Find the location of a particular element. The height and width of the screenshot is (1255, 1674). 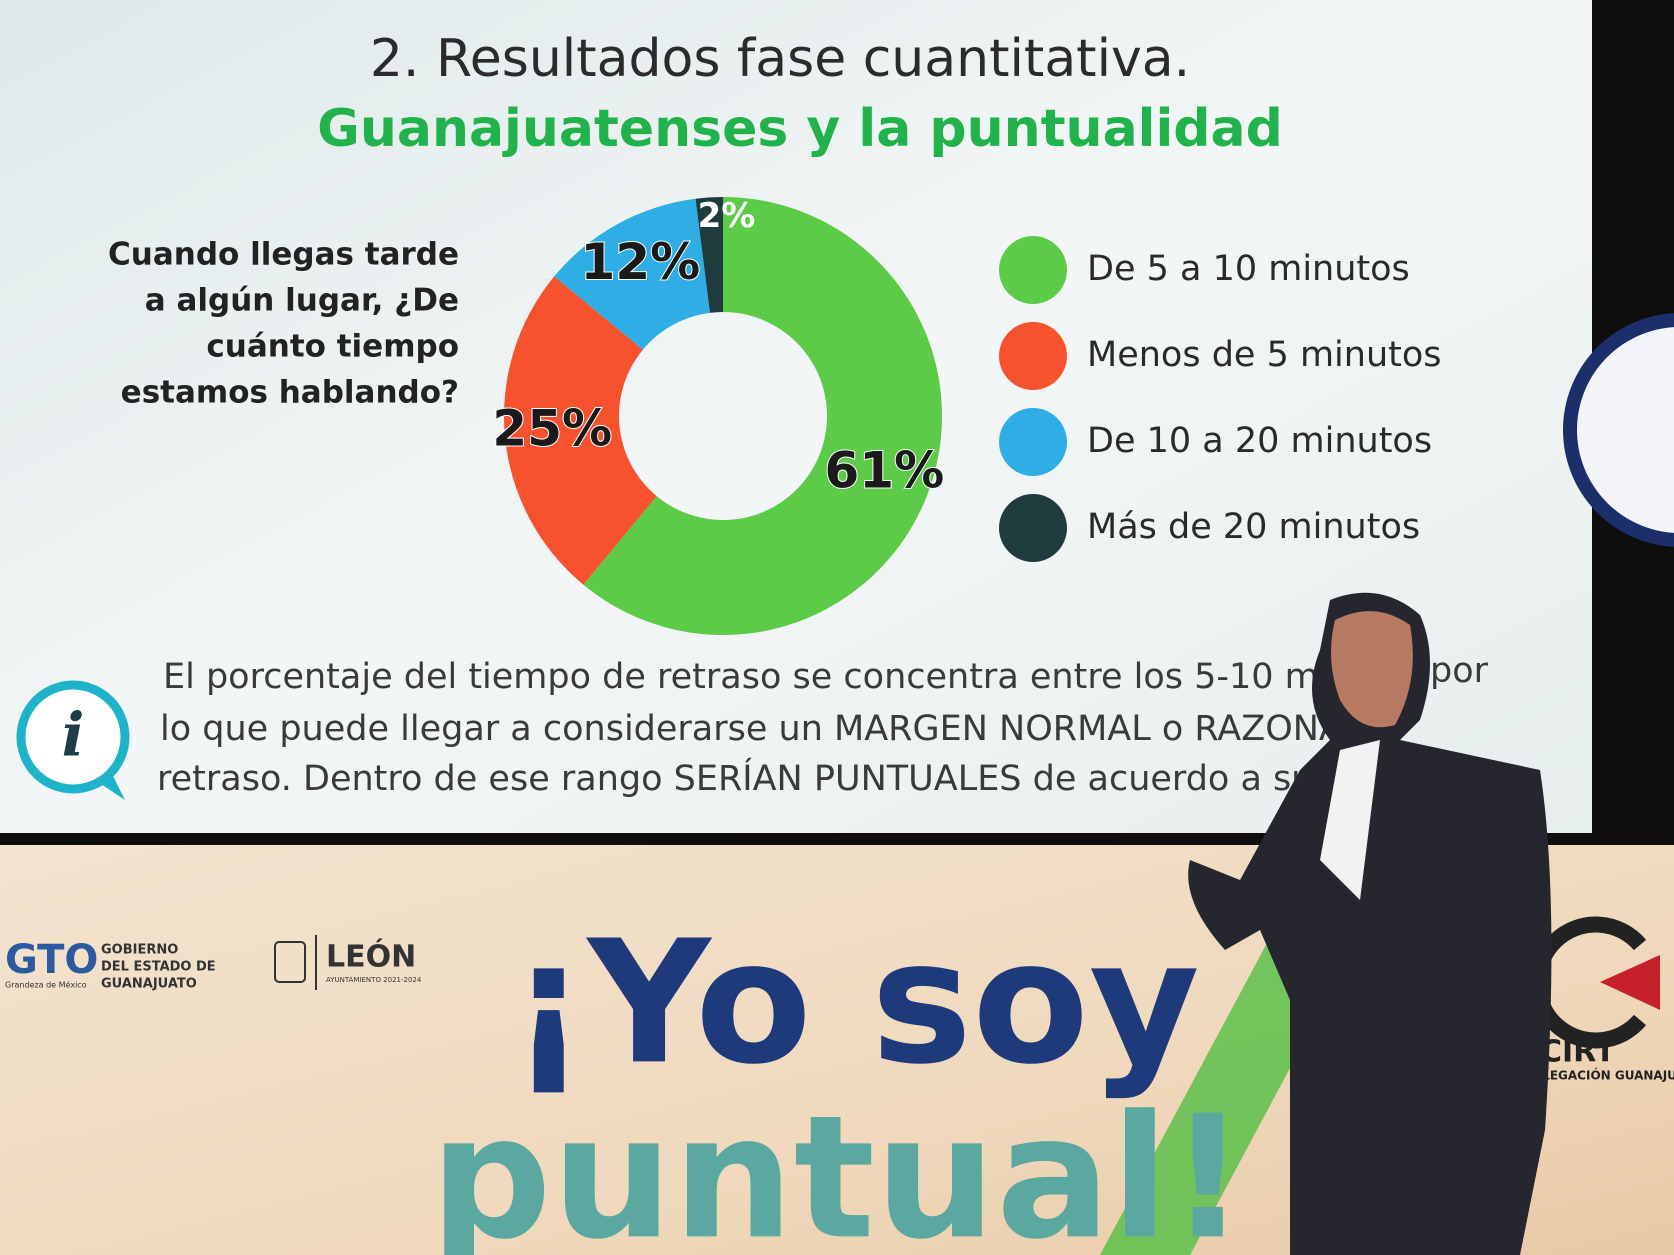

legend-label: De 5 a 10 minutos is located at coordinates (1248, 269).